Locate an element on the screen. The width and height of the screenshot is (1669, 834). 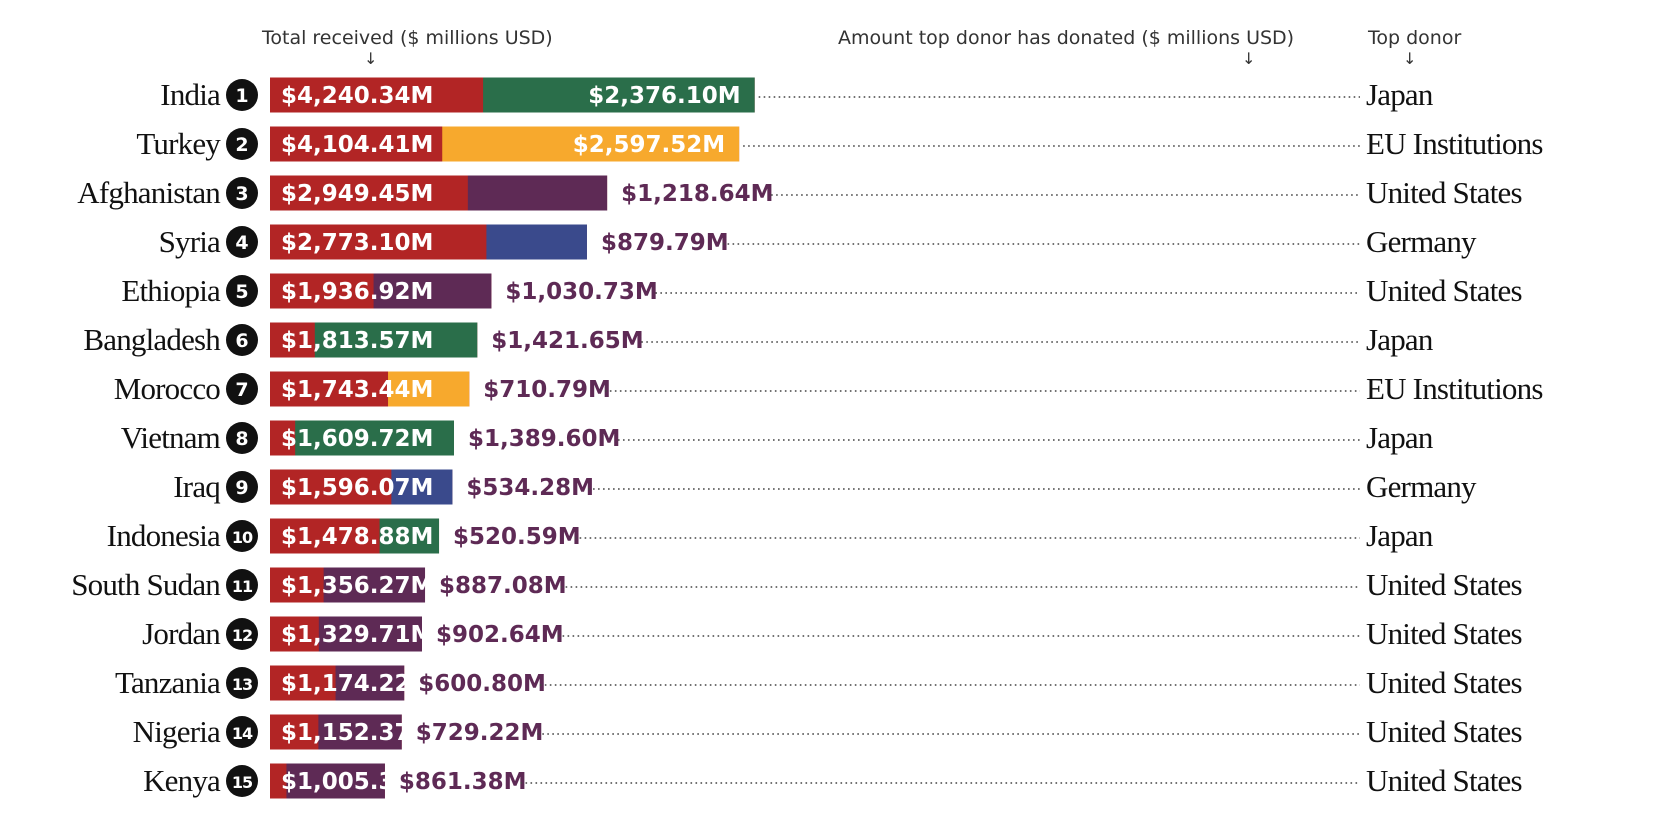
rank-number: 1 is located at coordinates (241, 96).